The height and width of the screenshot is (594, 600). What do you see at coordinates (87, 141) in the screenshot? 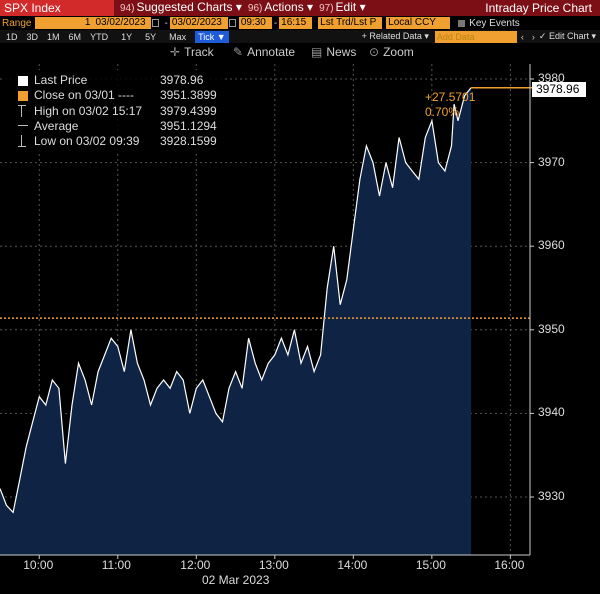
I see `legend-name: Low on 03/02 09:39` at bounding box center [87, 141].